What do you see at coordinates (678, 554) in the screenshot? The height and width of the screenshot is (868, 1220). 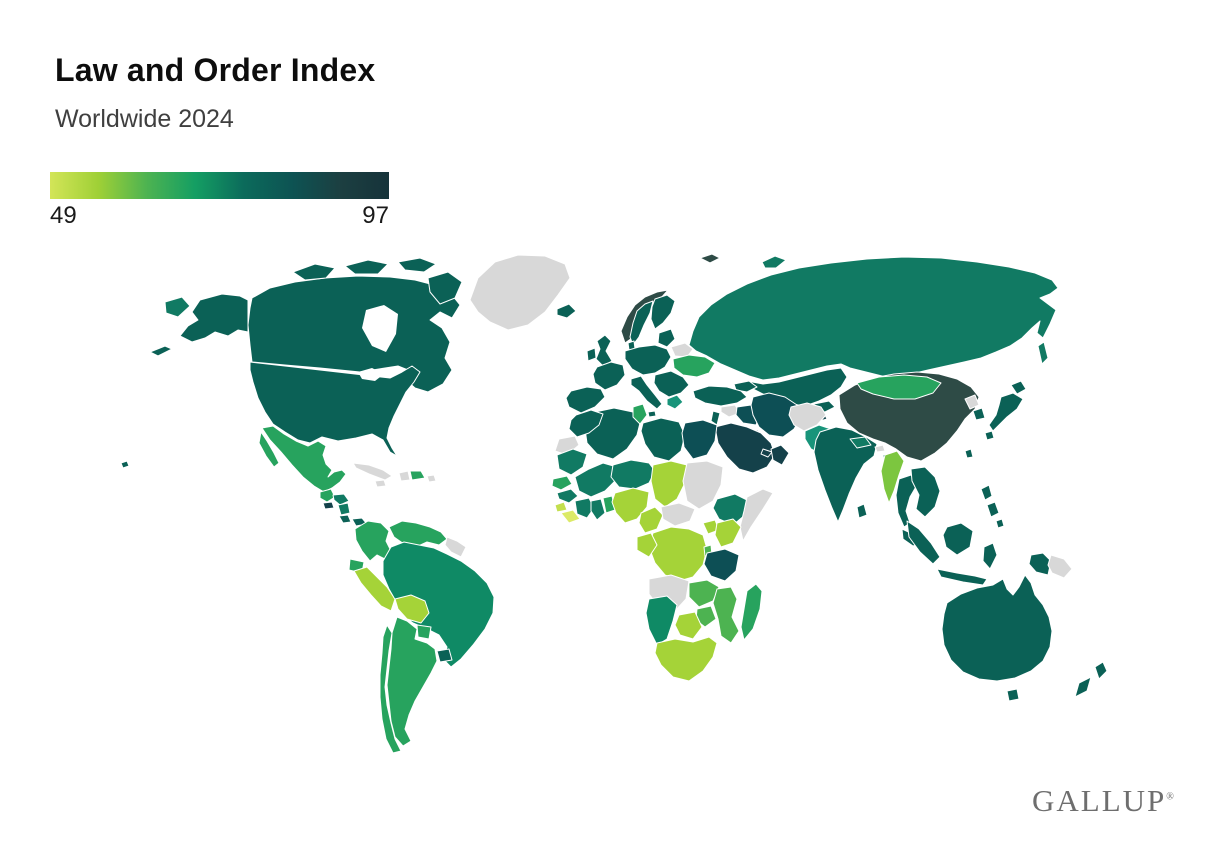 I see `region-drc` at bounding box center [678, 554].